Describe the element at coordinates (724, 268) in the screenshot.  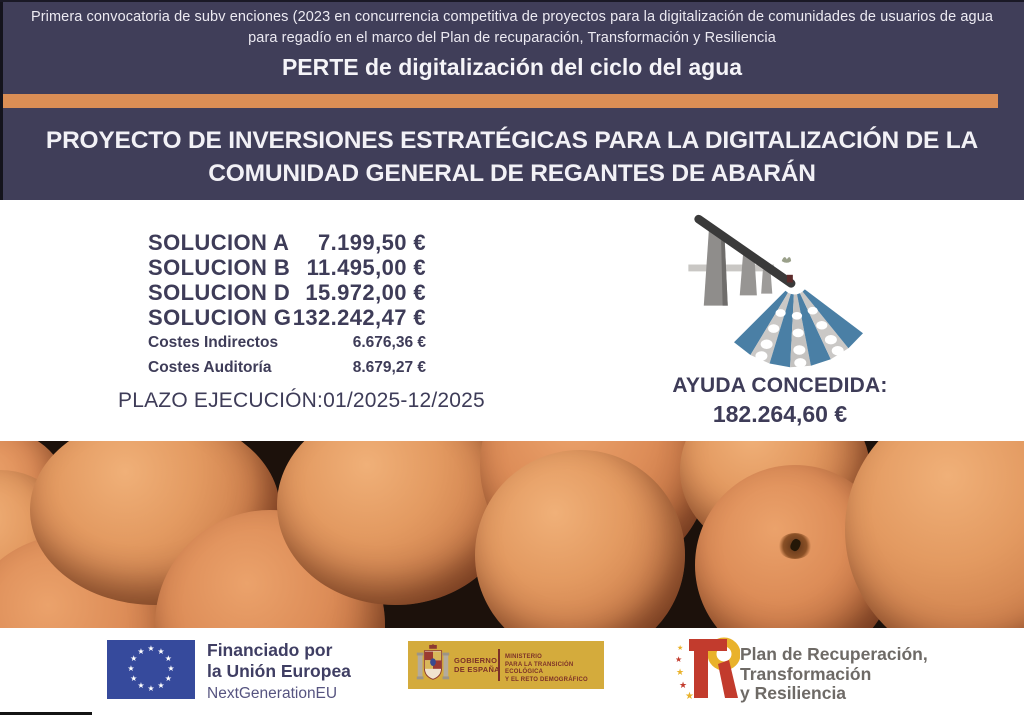
I see `illustration-pillar-shade` at that location.